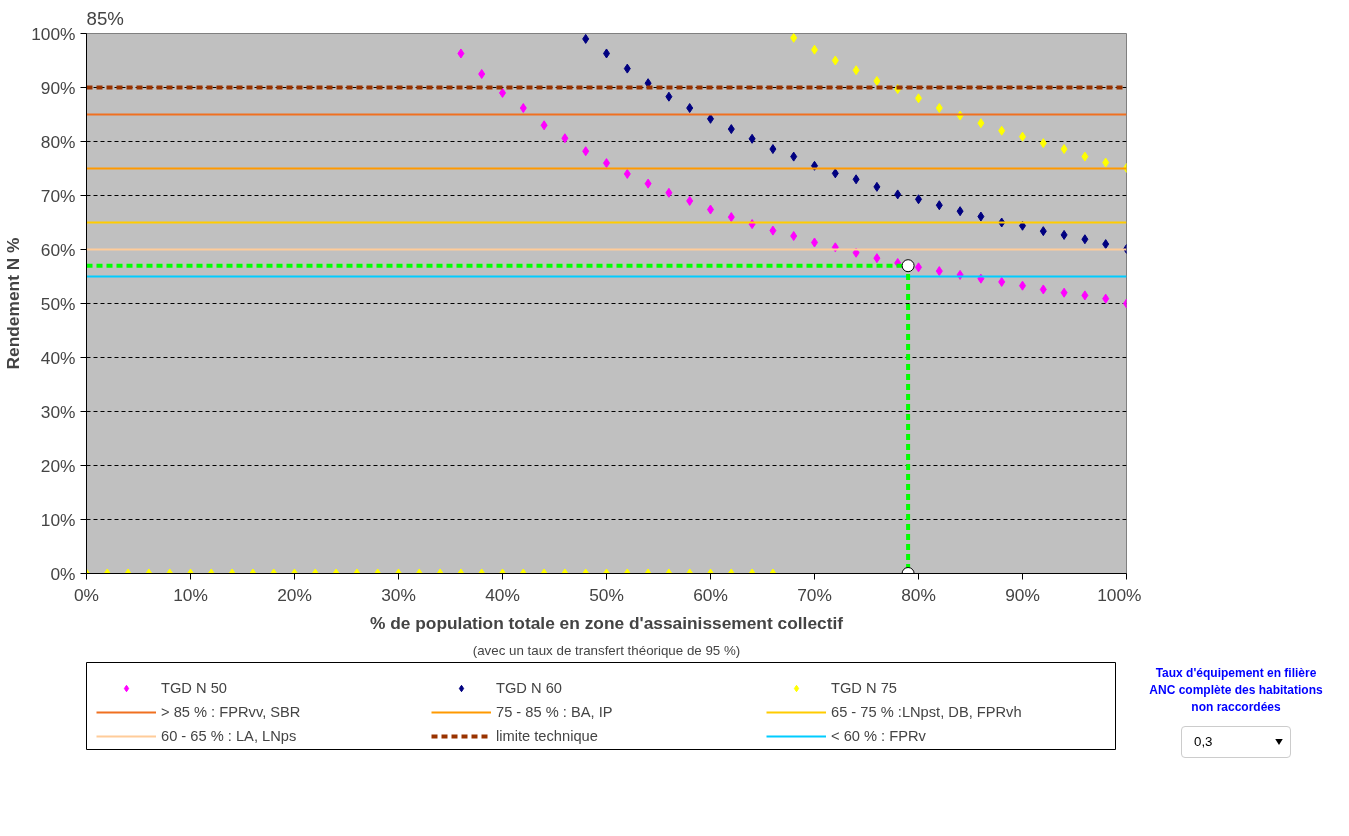 The image size is (1349, 836). What do you see at coordinates (194, 688) in the screenshot?
I see `legend-label: TGD N 50` at bounding box center [194, 688].